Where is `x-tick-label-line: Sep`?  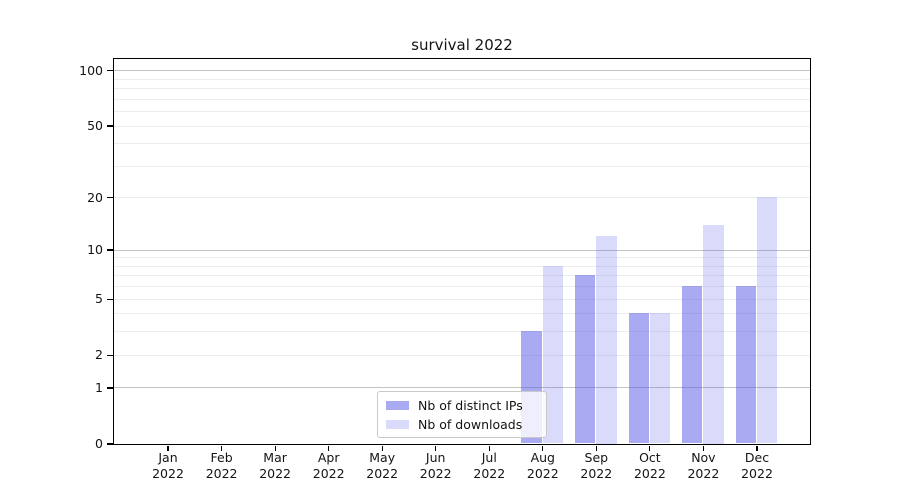 x-tick-label-line: Sep is located at coordinates (596, 457).